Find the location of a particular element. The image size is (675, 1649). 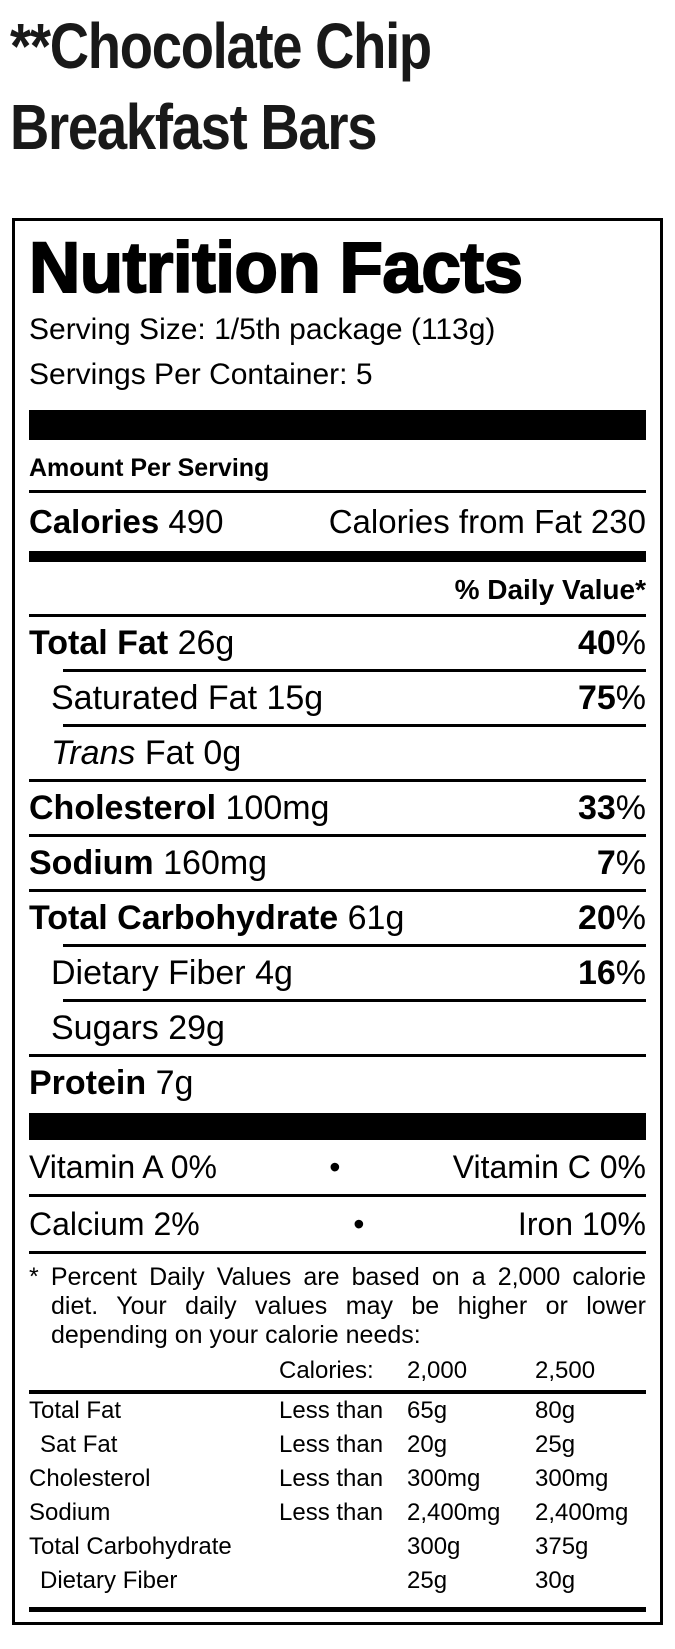

nutrient-row-saturated-fat: 75% Saturated Fat 15g is located at coordinates (337, 698).